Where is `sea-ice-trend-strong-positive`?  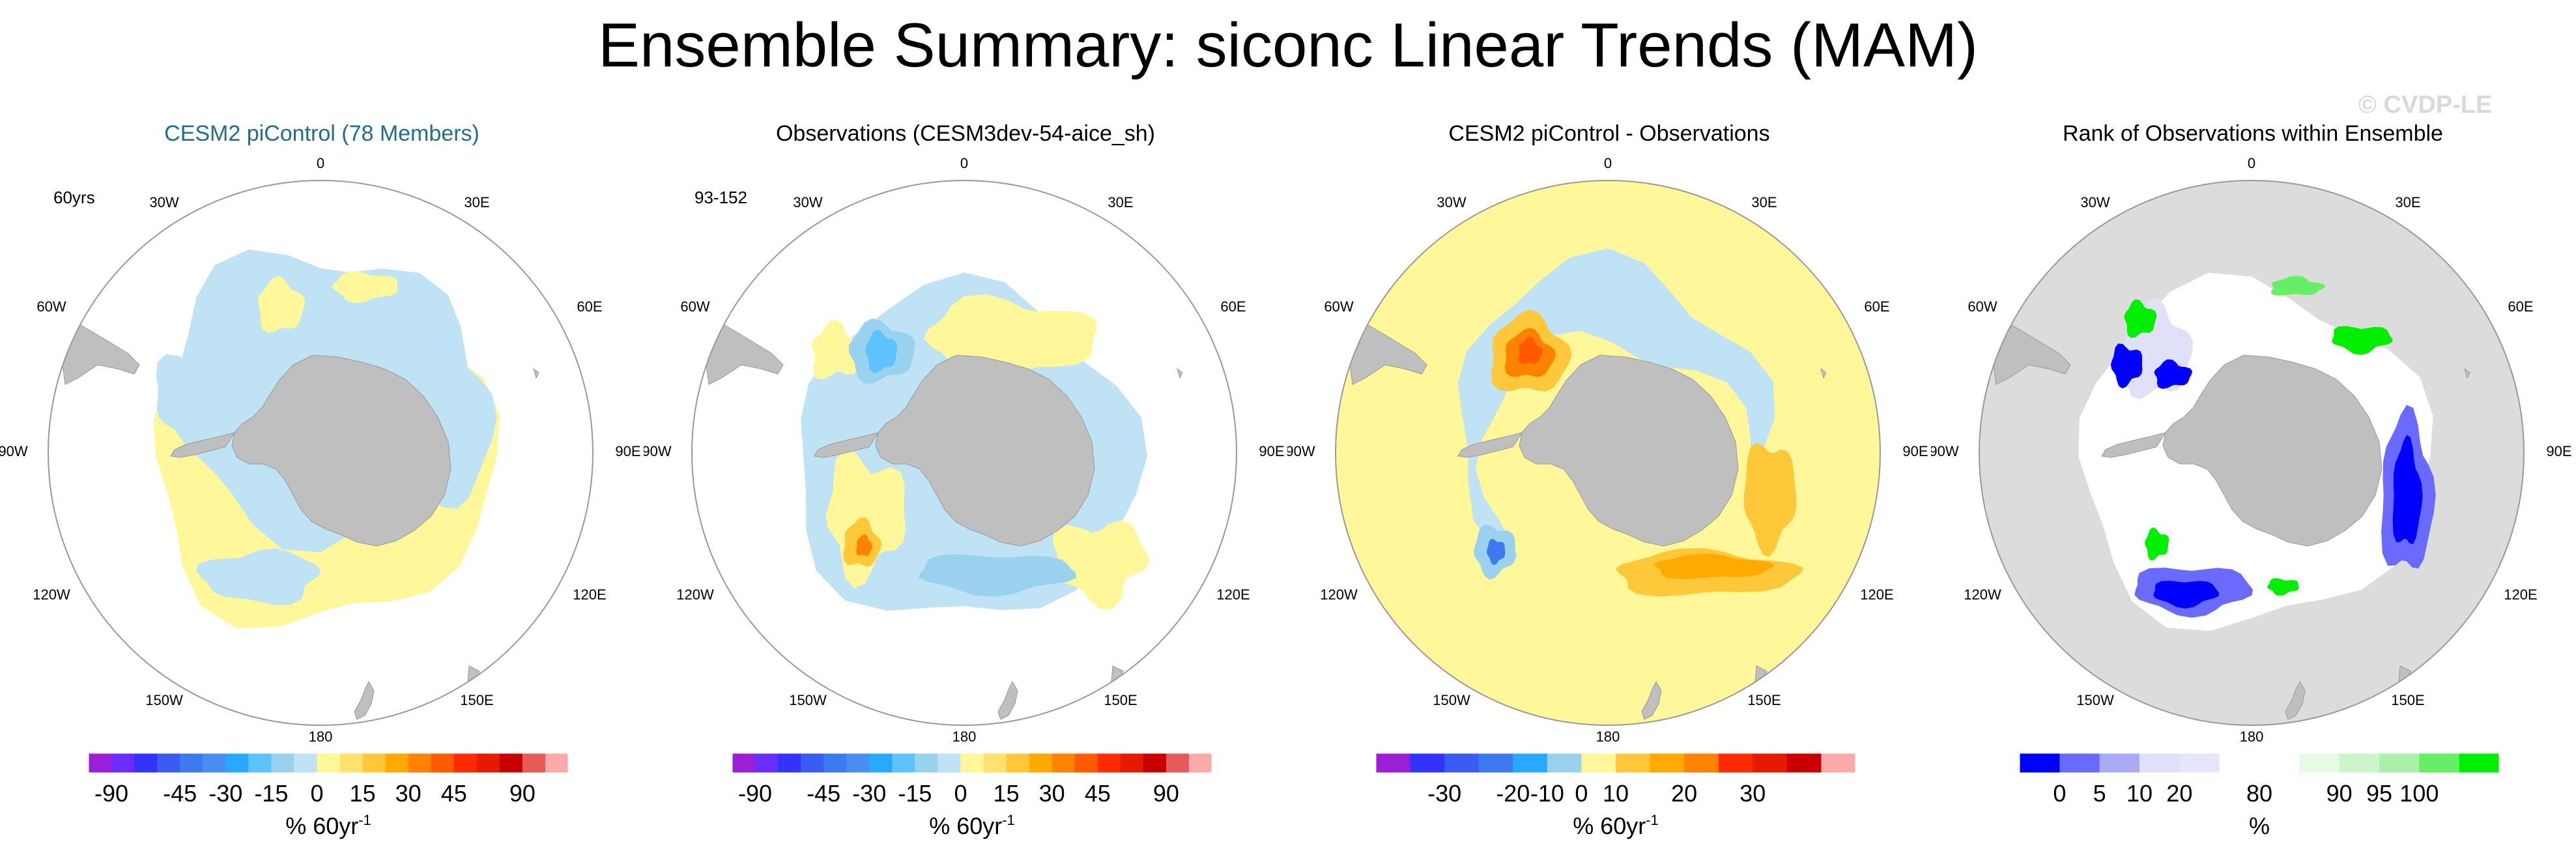
sea-ice-trend-strong-positive is located at coordinates (865, 545).